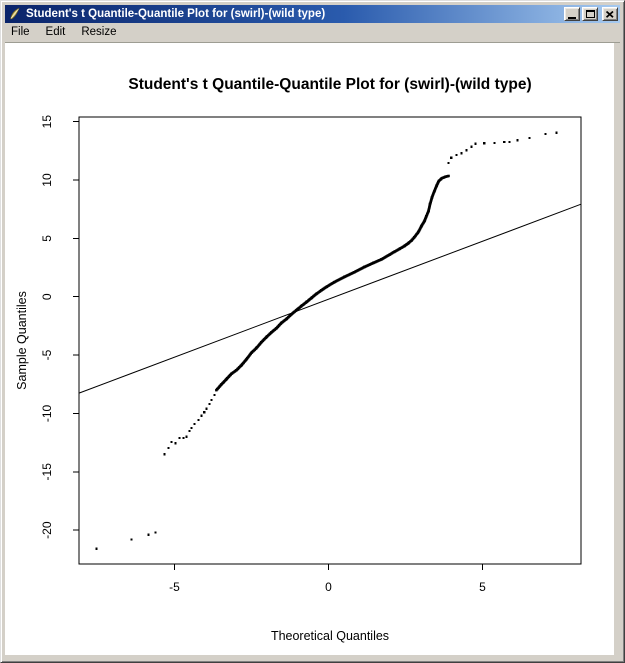 This screenshot has height=663, width=625. Describe the element at coordinates (330, 636) in the screenshot. I see `x-axis-label: Theoretical Quantiles` at that location.